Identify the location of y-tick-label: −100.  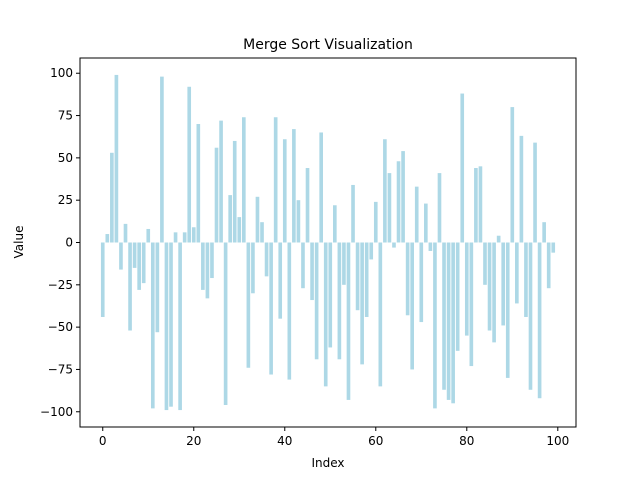
(56, 412).